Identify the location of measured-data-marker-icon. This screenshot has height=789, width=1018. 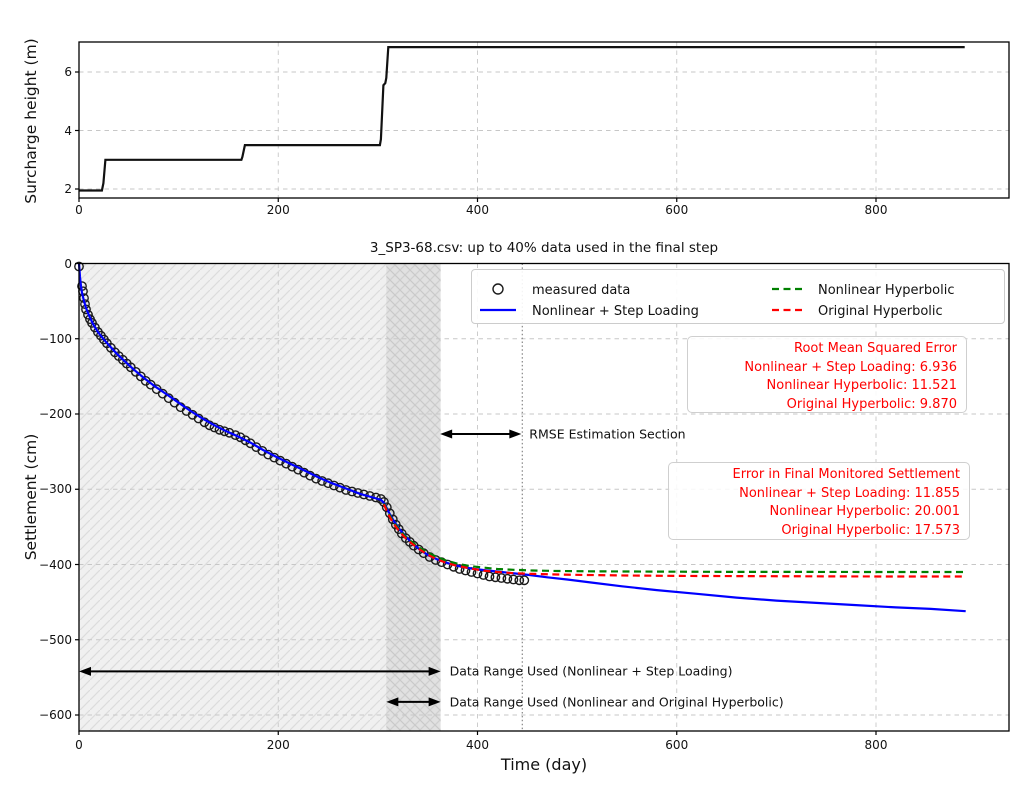
(498, 291).